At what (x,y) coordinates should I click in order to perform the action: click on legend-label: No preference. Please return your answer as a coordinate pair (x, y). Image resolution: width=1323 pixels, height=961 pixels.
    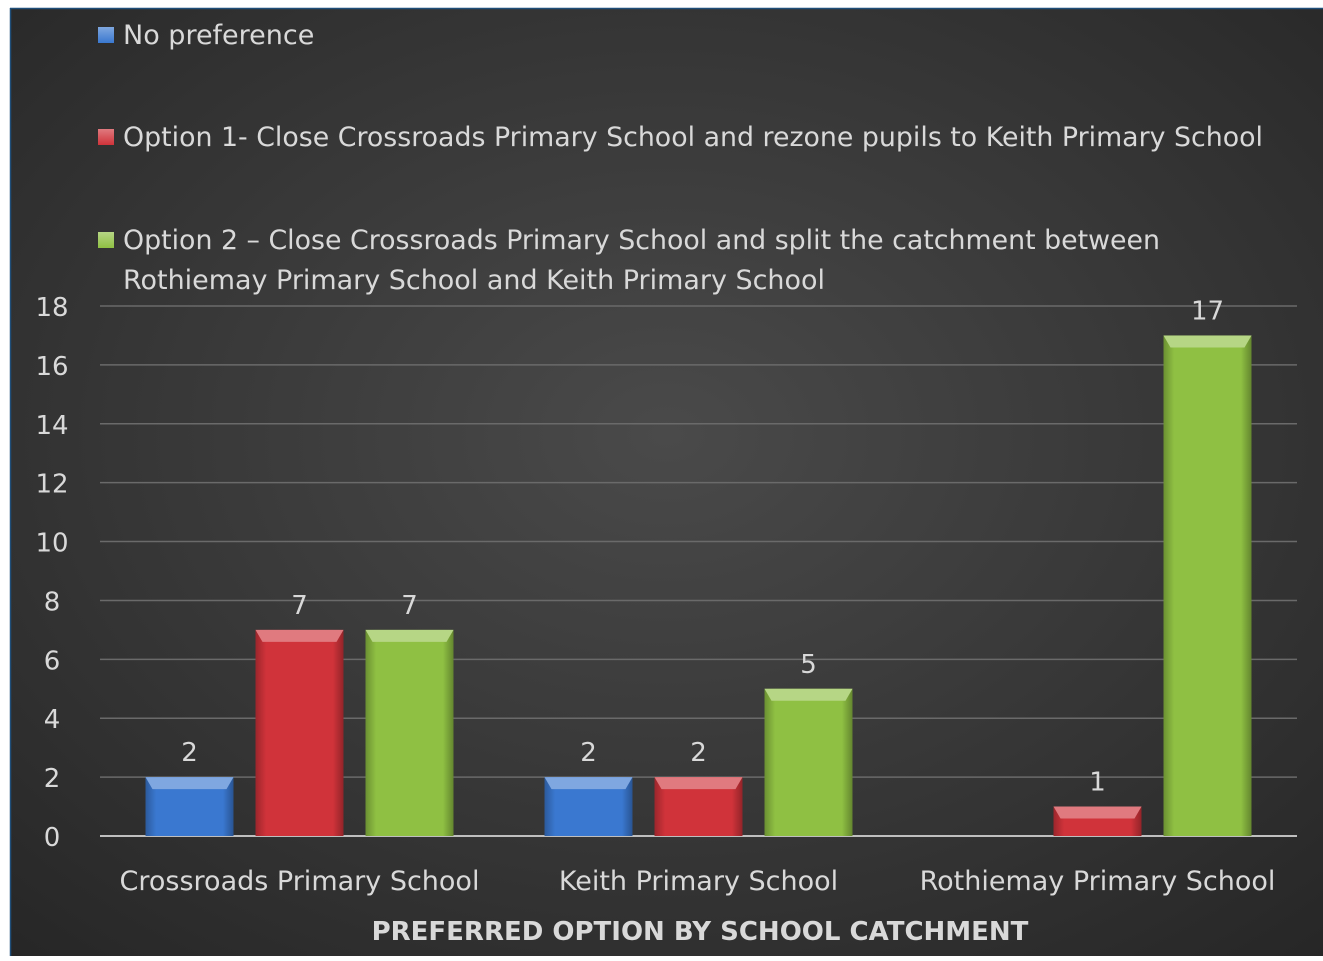
    Looking at the image, I should click on (218, 35).